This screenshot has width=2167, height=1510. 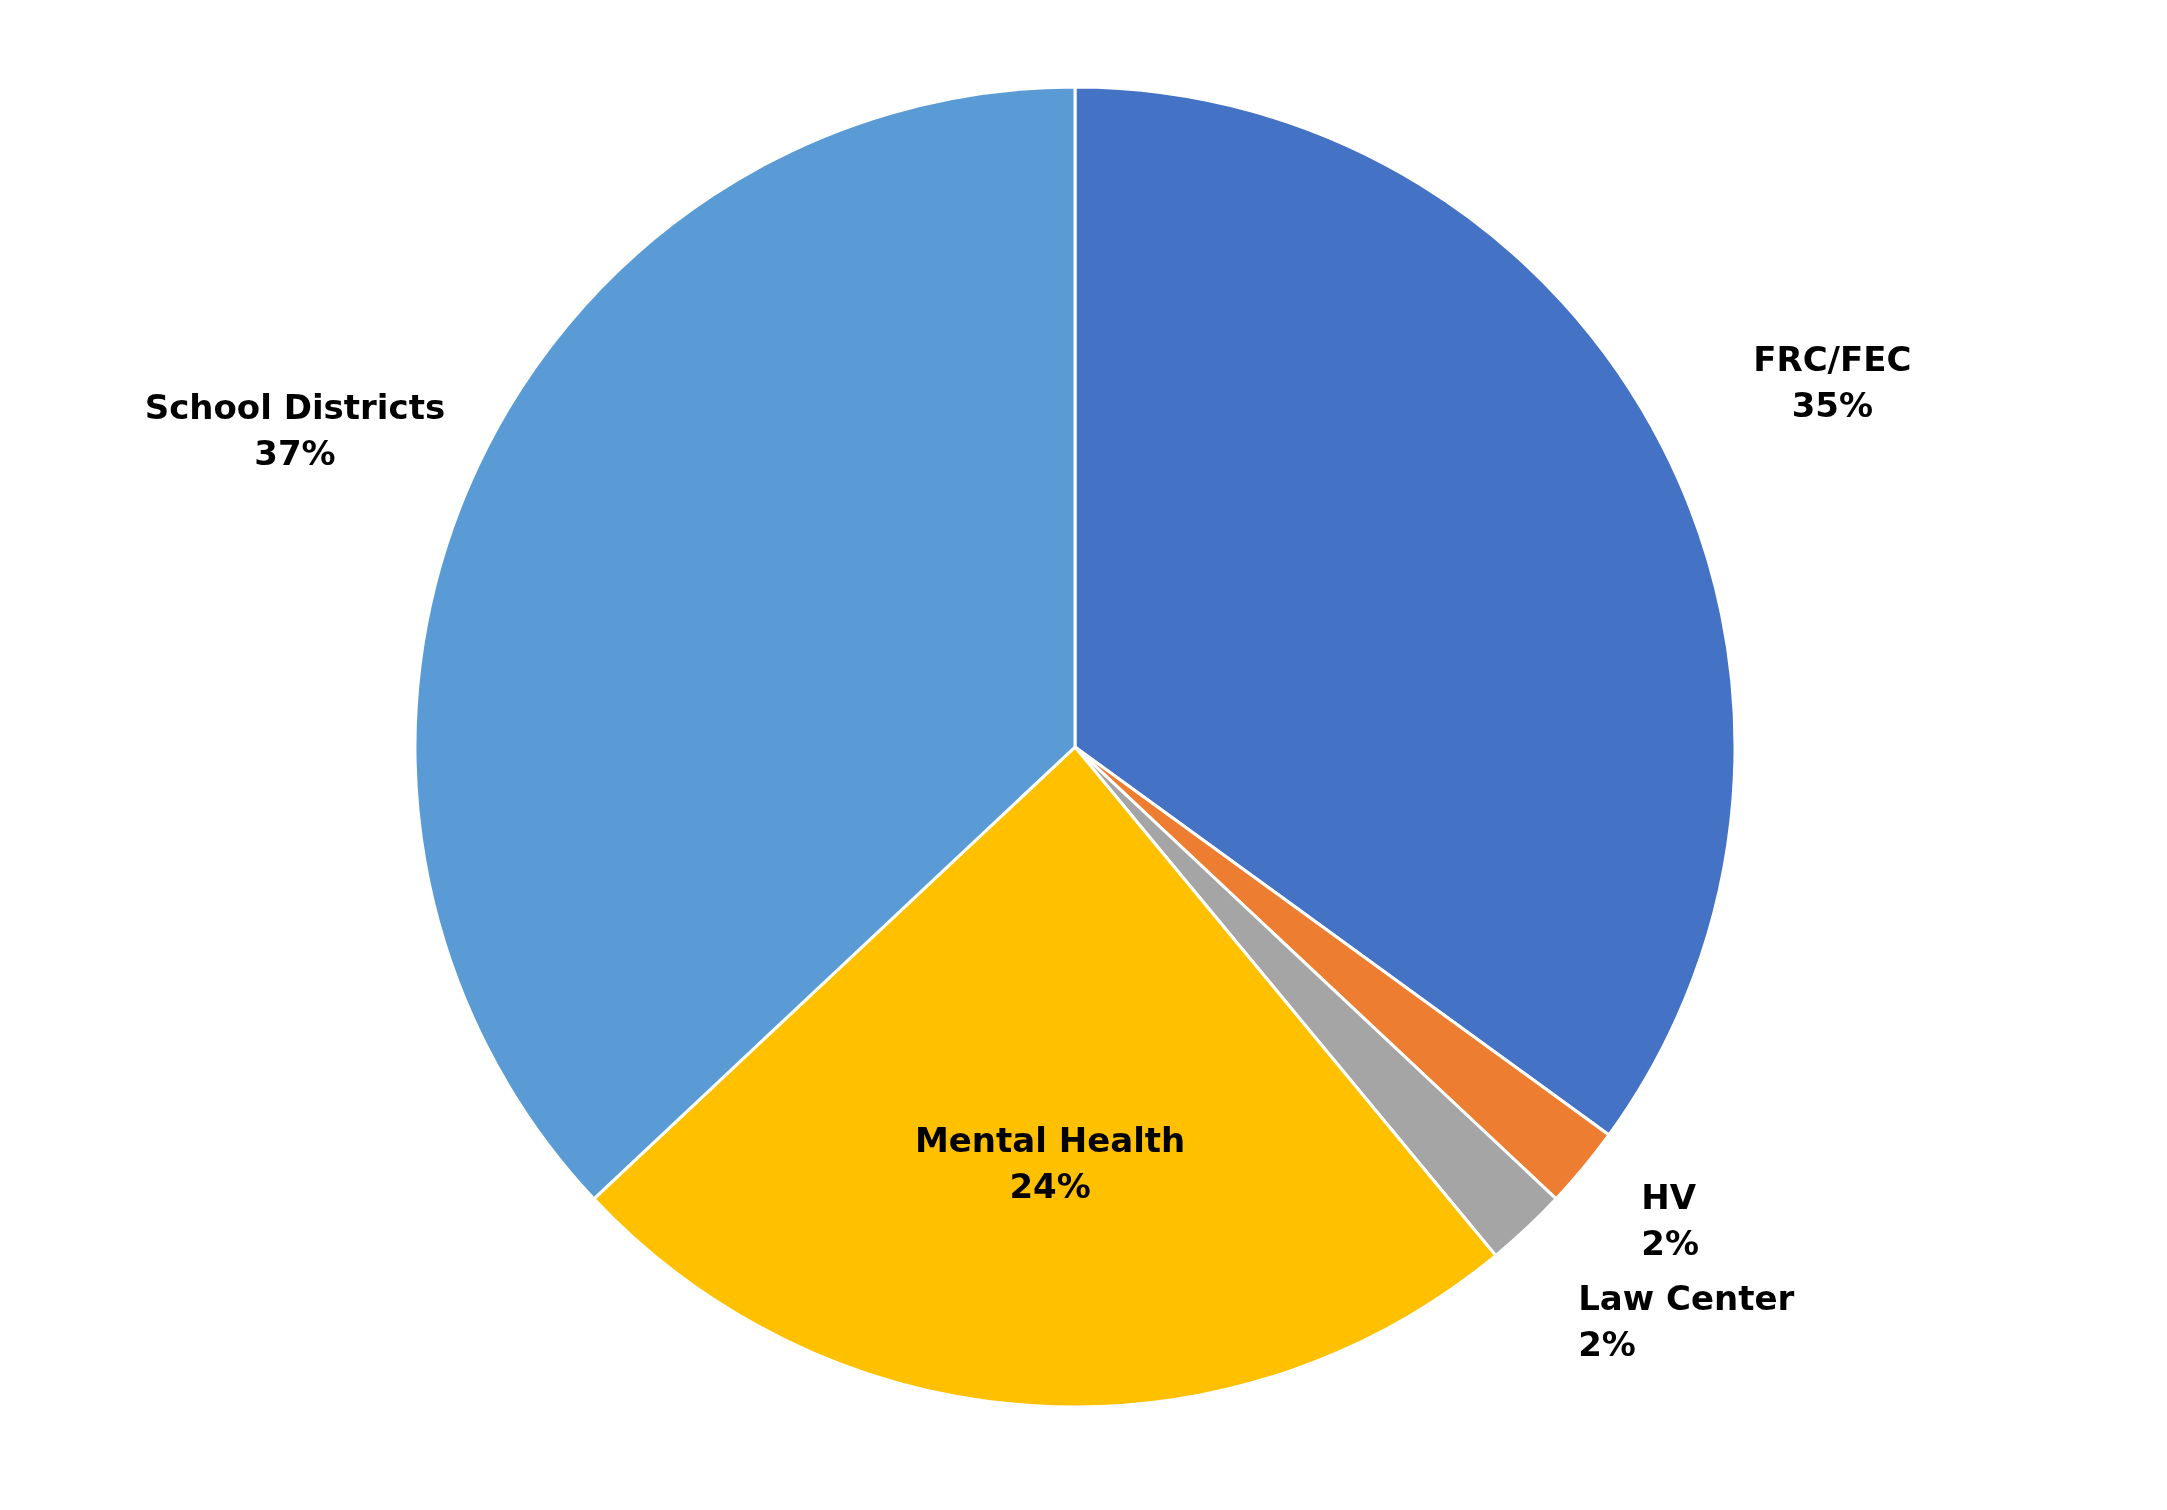 I want to click on data-label: 37%, so click(x=295, y=453).